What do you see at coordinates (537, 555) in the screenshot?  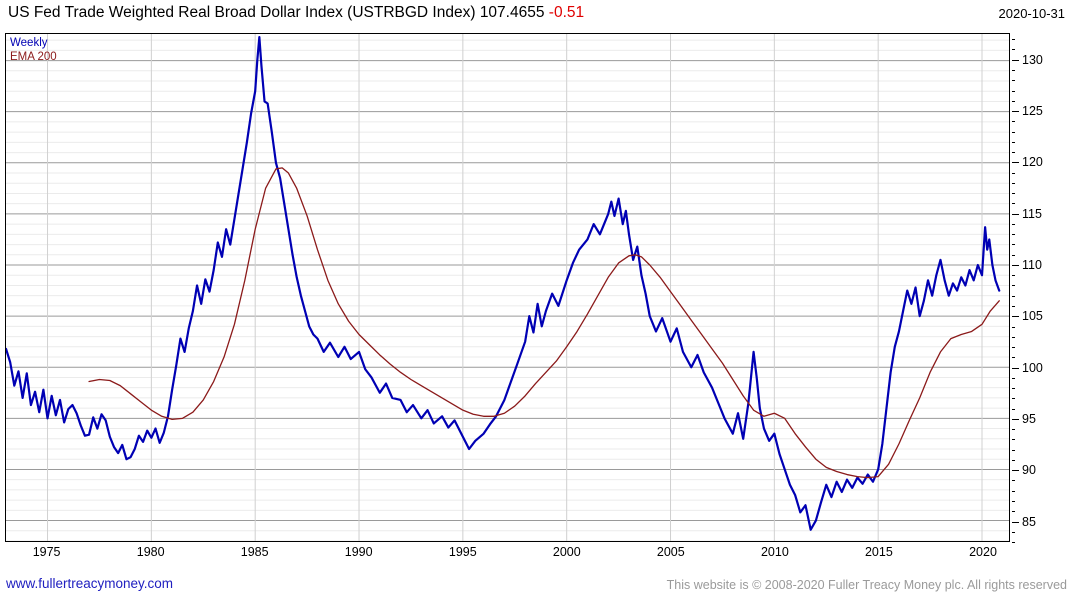 I see `x-axis: 1975 1980 1985 1990 1995 2000 2005 2010 2015 2020` at bounding box center [537, 555].